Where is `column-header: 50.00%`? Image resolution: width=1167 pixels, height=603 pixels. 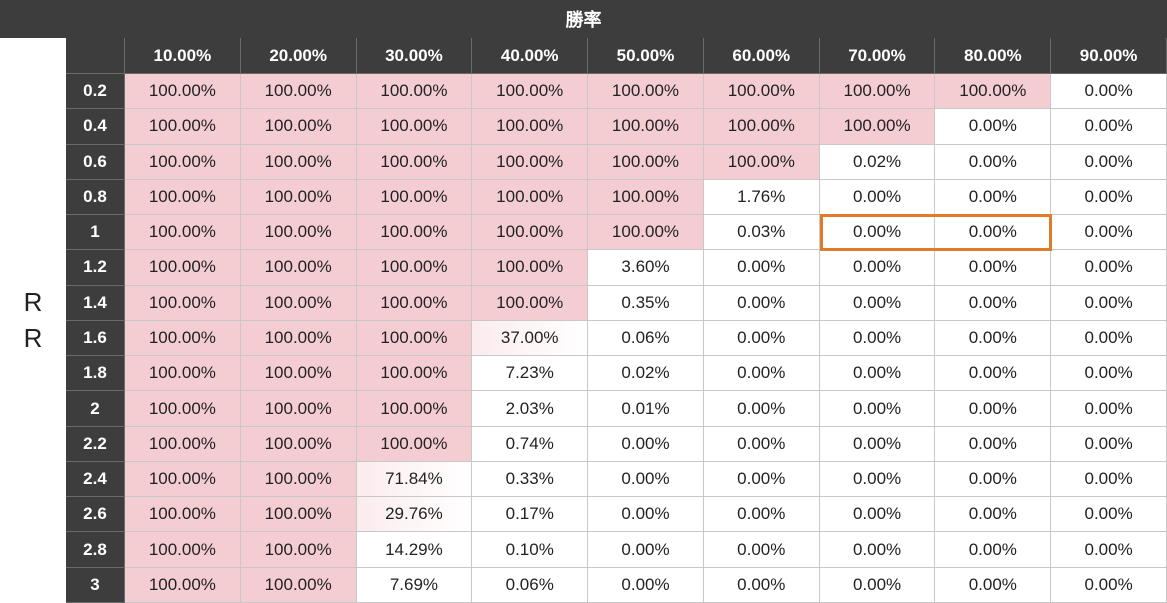
column-header: 50.00% is located at coordinates (646, 56).